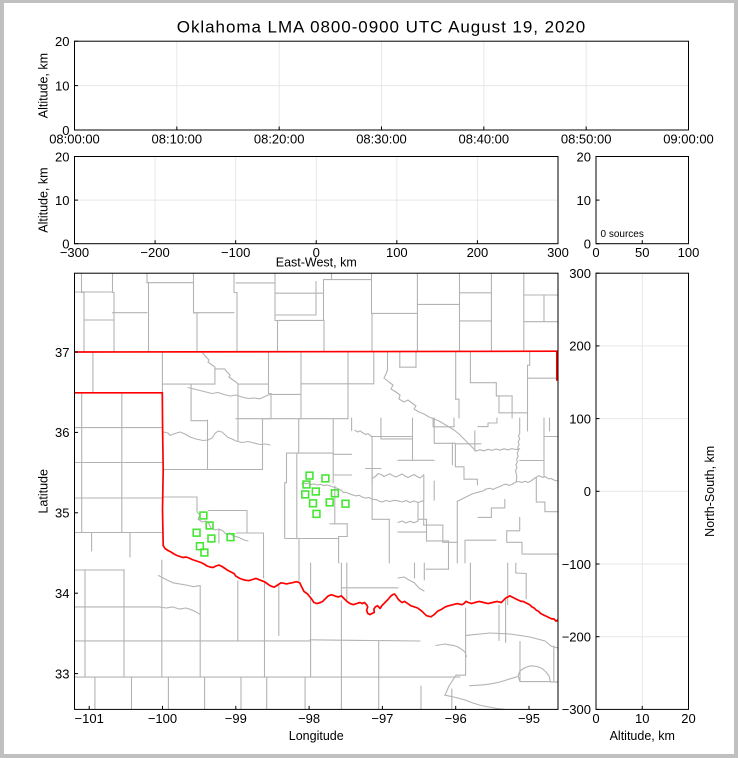  Describe the element at coordinates (62, 513) in the screenshot. I see `svg-text: 35` at that location.